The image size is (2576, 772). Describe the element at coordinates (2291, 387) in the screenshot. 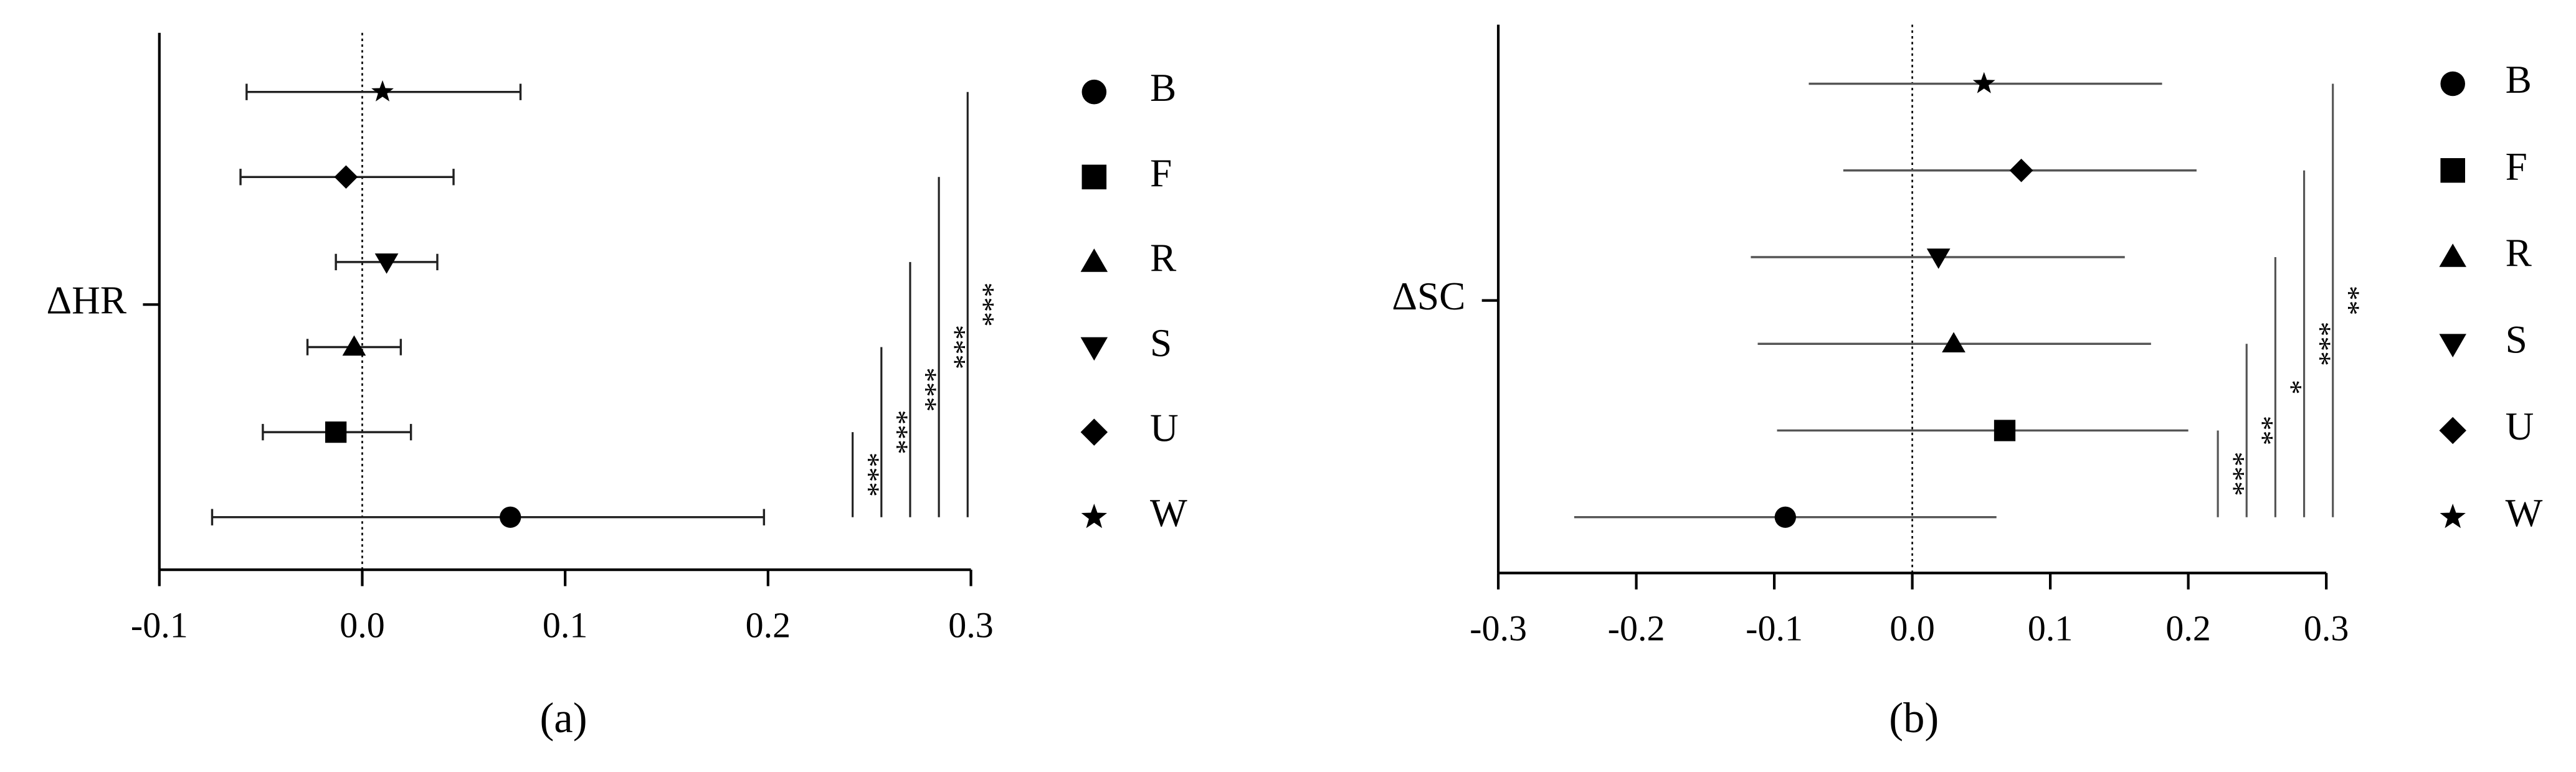

I see `significance-label: *` at that location.